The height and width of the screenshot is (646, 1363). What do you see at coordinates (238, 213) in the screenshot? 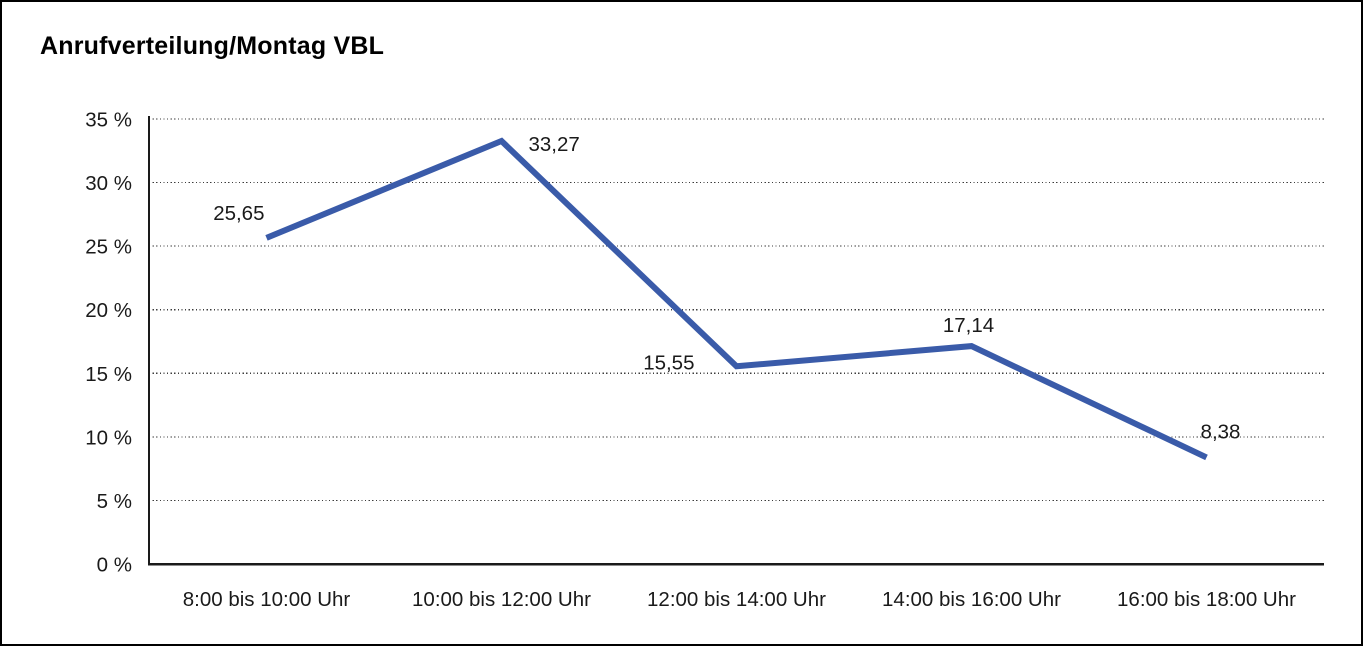
I see `value-label: 25,65` at bounding box center [238, 213].